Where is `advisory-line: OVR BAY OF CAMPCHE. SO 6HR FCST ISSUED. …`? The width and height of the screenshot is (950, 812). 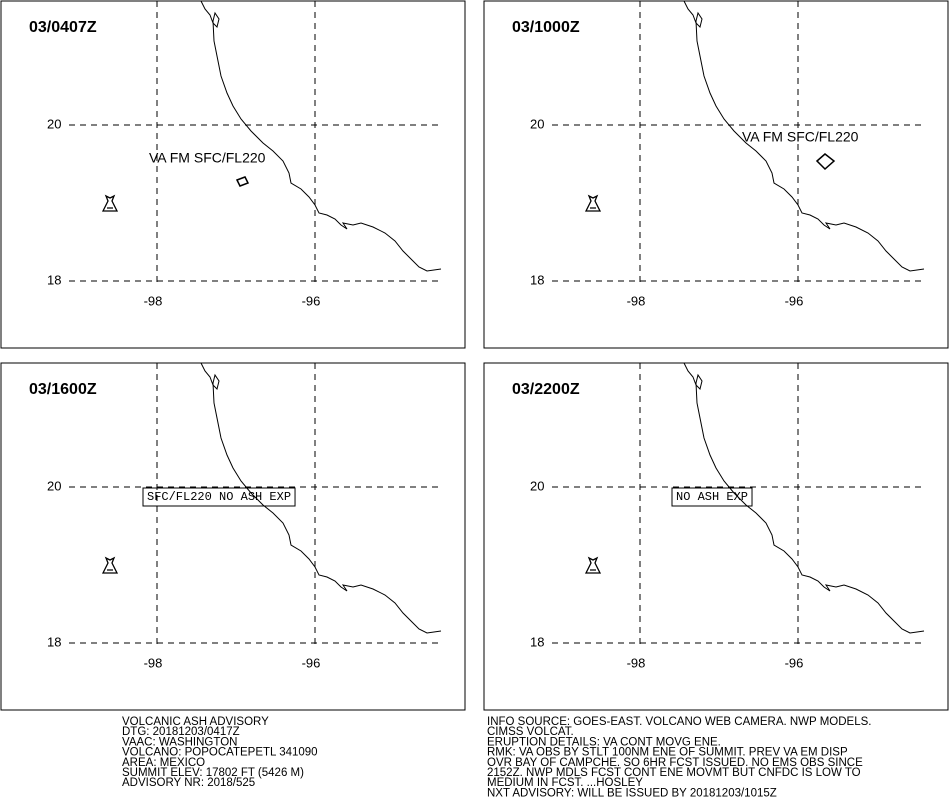
advisory-line: OVR BAY OF CAMPCHE. SO 6HR FCST ISSUED. … is located at coordinates (675, 763).